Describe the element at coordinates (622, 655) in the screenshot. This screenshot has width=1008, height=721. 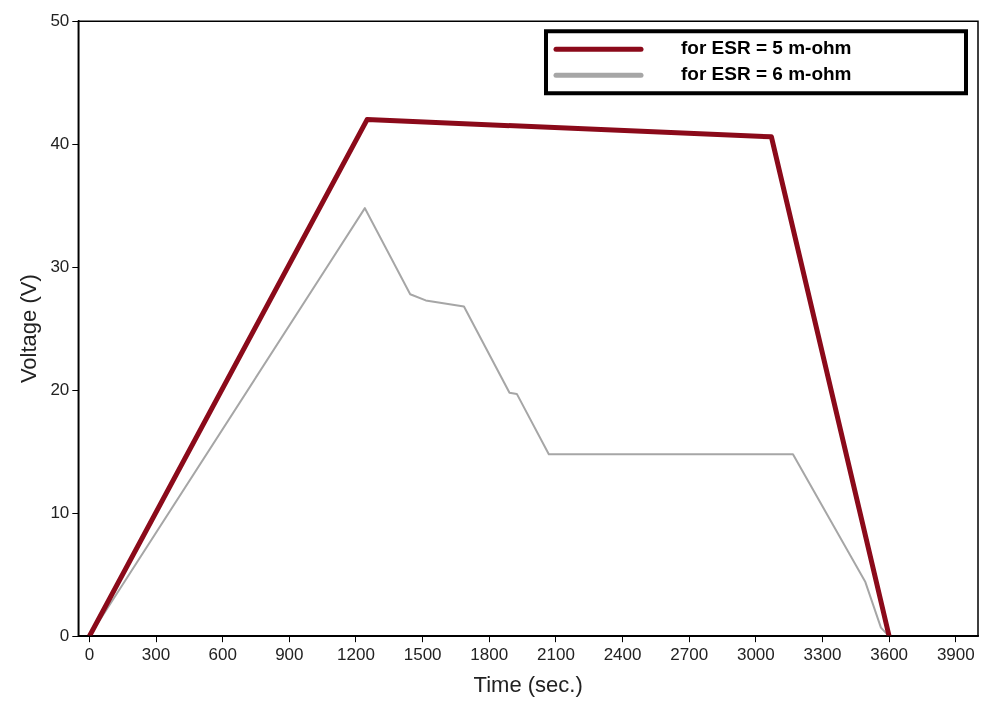
I see `x-tick-label: 2400` at that location.